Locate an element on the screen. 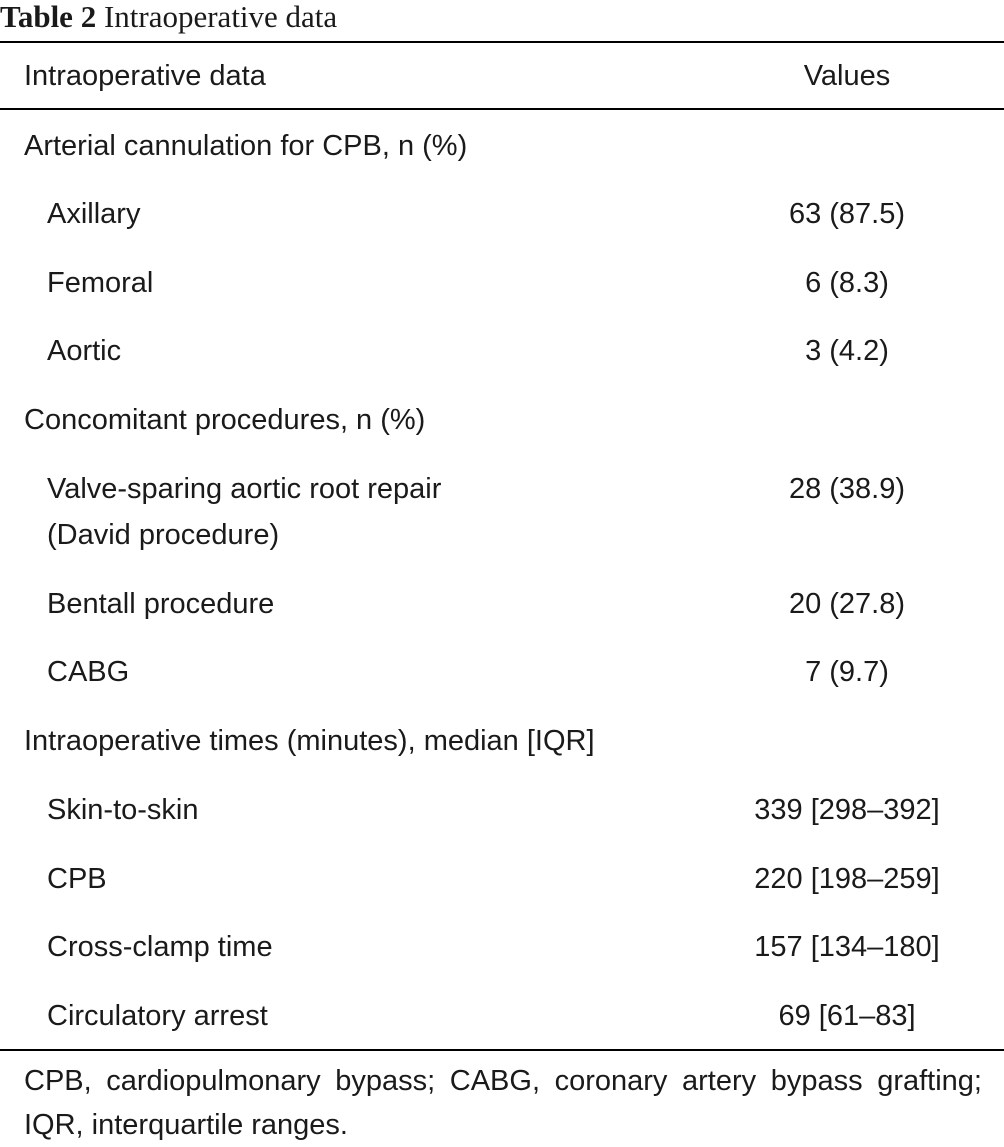 The height and width of the screenshot is (1147, 1004). row-value: 69 [61–83] is located at coordinates (847, 1016).